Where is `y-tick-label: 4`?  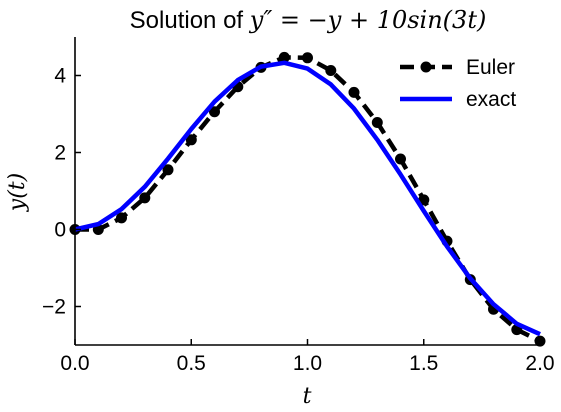 y-tick-label: 4 is located at coordinates (60, 76).